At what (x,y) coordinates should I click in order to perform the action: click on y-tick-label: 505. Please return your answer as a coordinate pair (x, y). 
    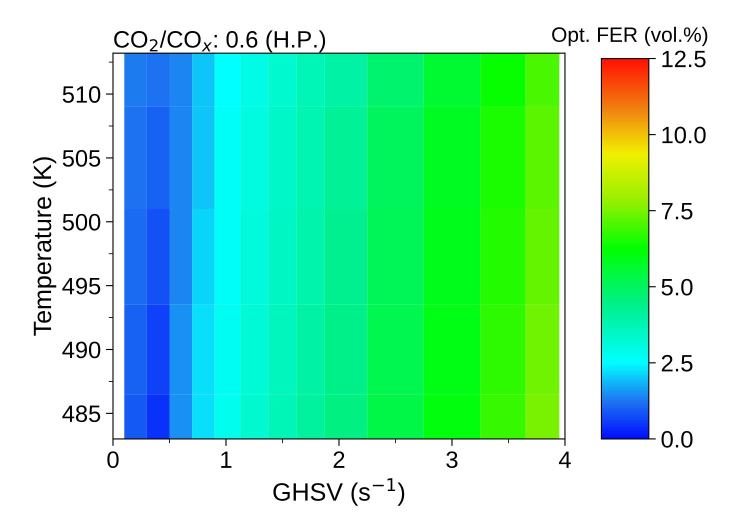
    Looking at the image, I should click on (81, 158).